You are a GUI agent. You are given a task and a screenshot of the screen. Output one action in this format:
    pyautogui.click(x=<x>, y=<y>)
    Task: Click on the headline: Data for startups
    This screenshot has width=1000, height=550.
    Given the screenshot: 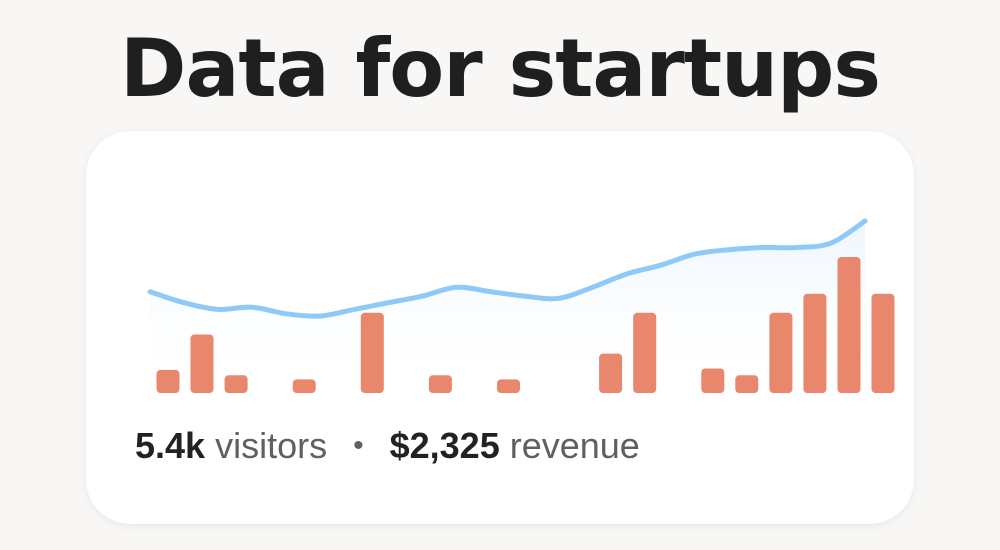 What is the action you would take?
    pyautogui.click(x=500, y=68)
    